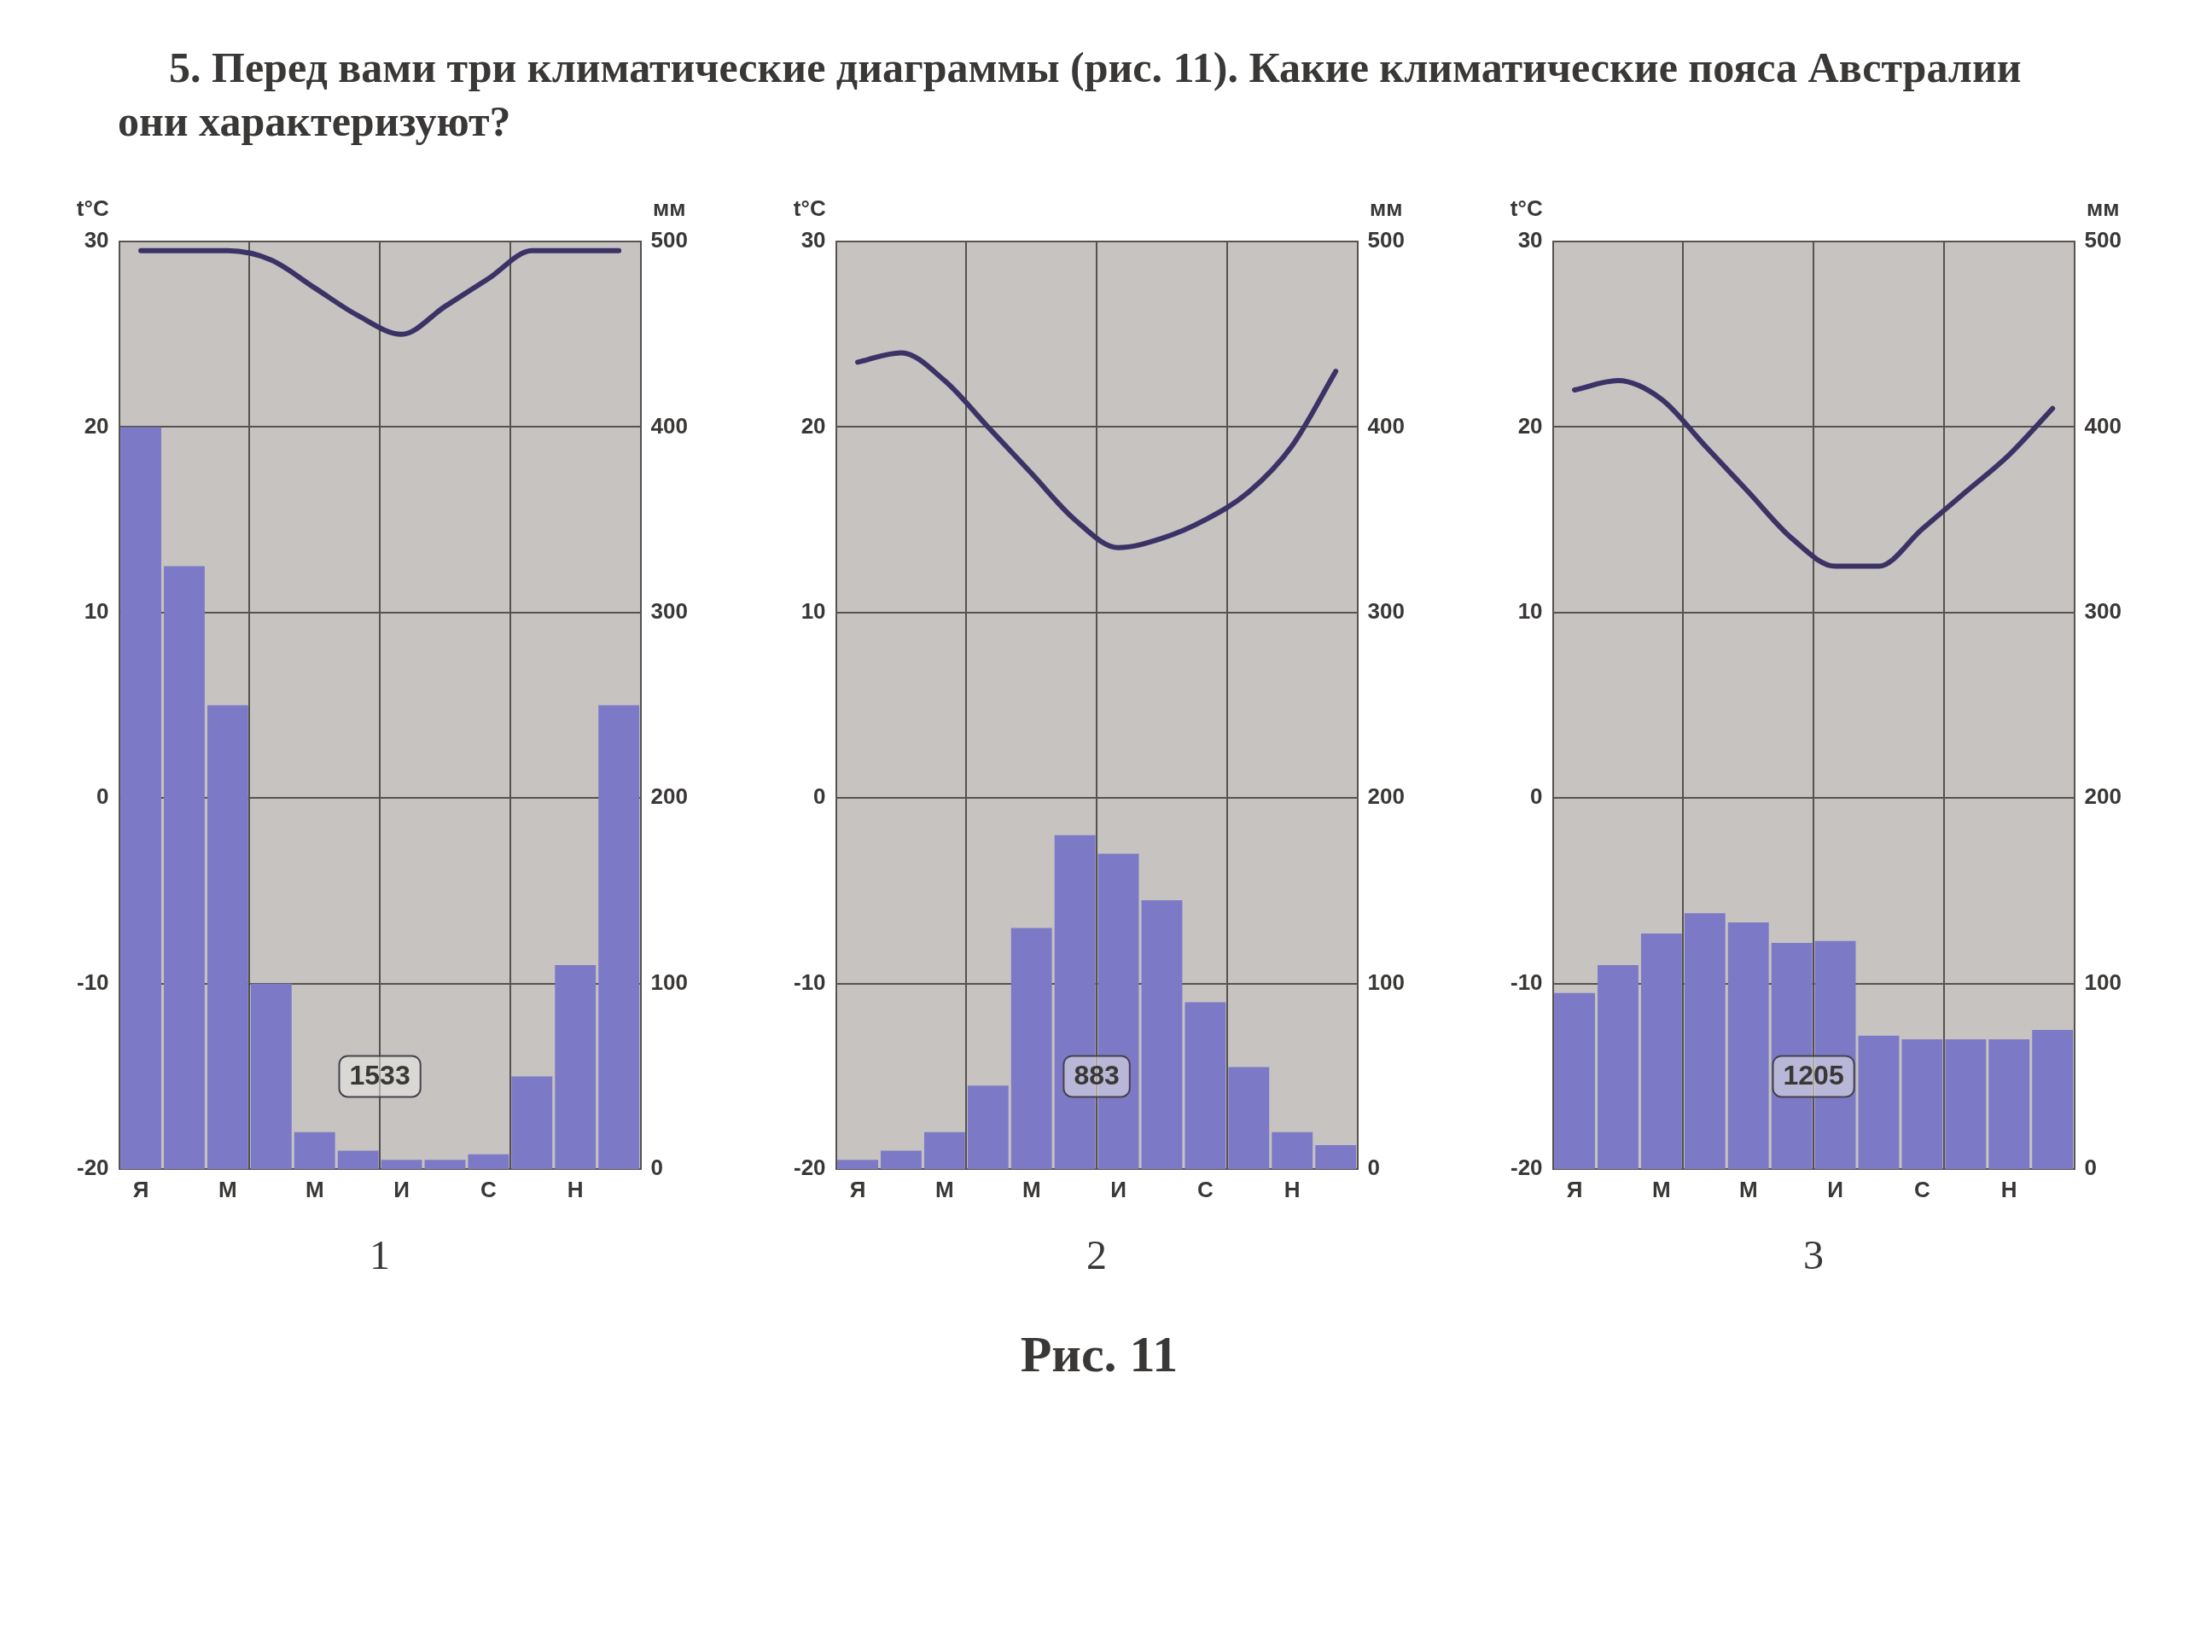 This screenshot has height=1652, width=2212. I want to click on annotation: 883, so click(1097, 1075).